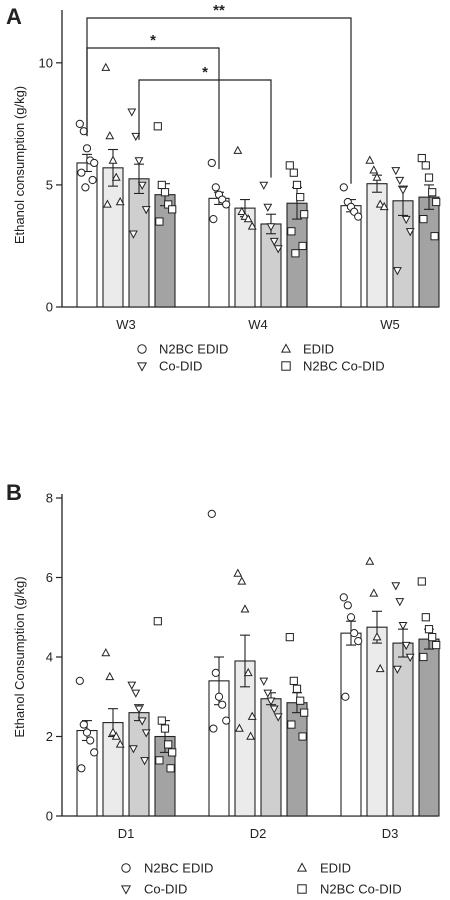 The height and width of the screenshot is (900, 450). What do you see at coordinates (297, 759) in the screenshot?
I see `bar-n2bc-co-did-d2` at bounding box center [297, 759].